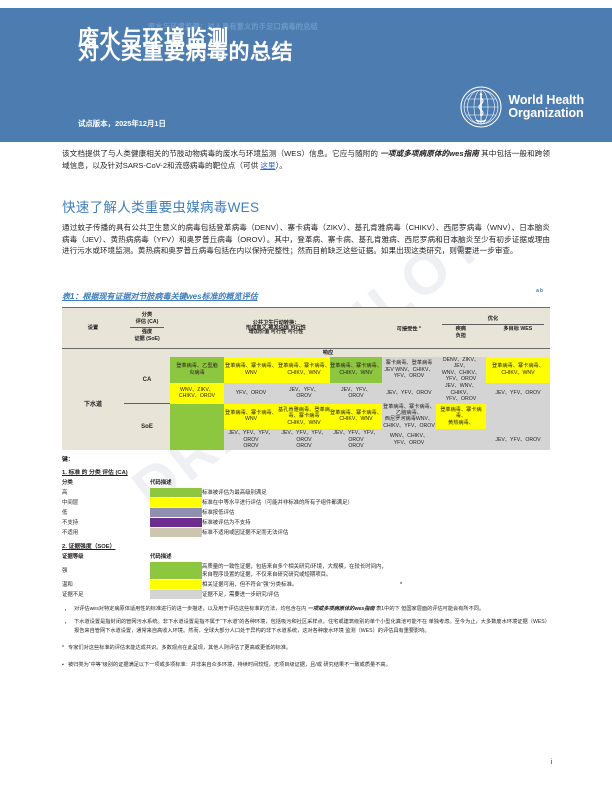  Describe the element at coordinates (251, 366) in the screenshot. I see `cell-ca-2-a: 登革病毒、寨卡病毒、` at that location.